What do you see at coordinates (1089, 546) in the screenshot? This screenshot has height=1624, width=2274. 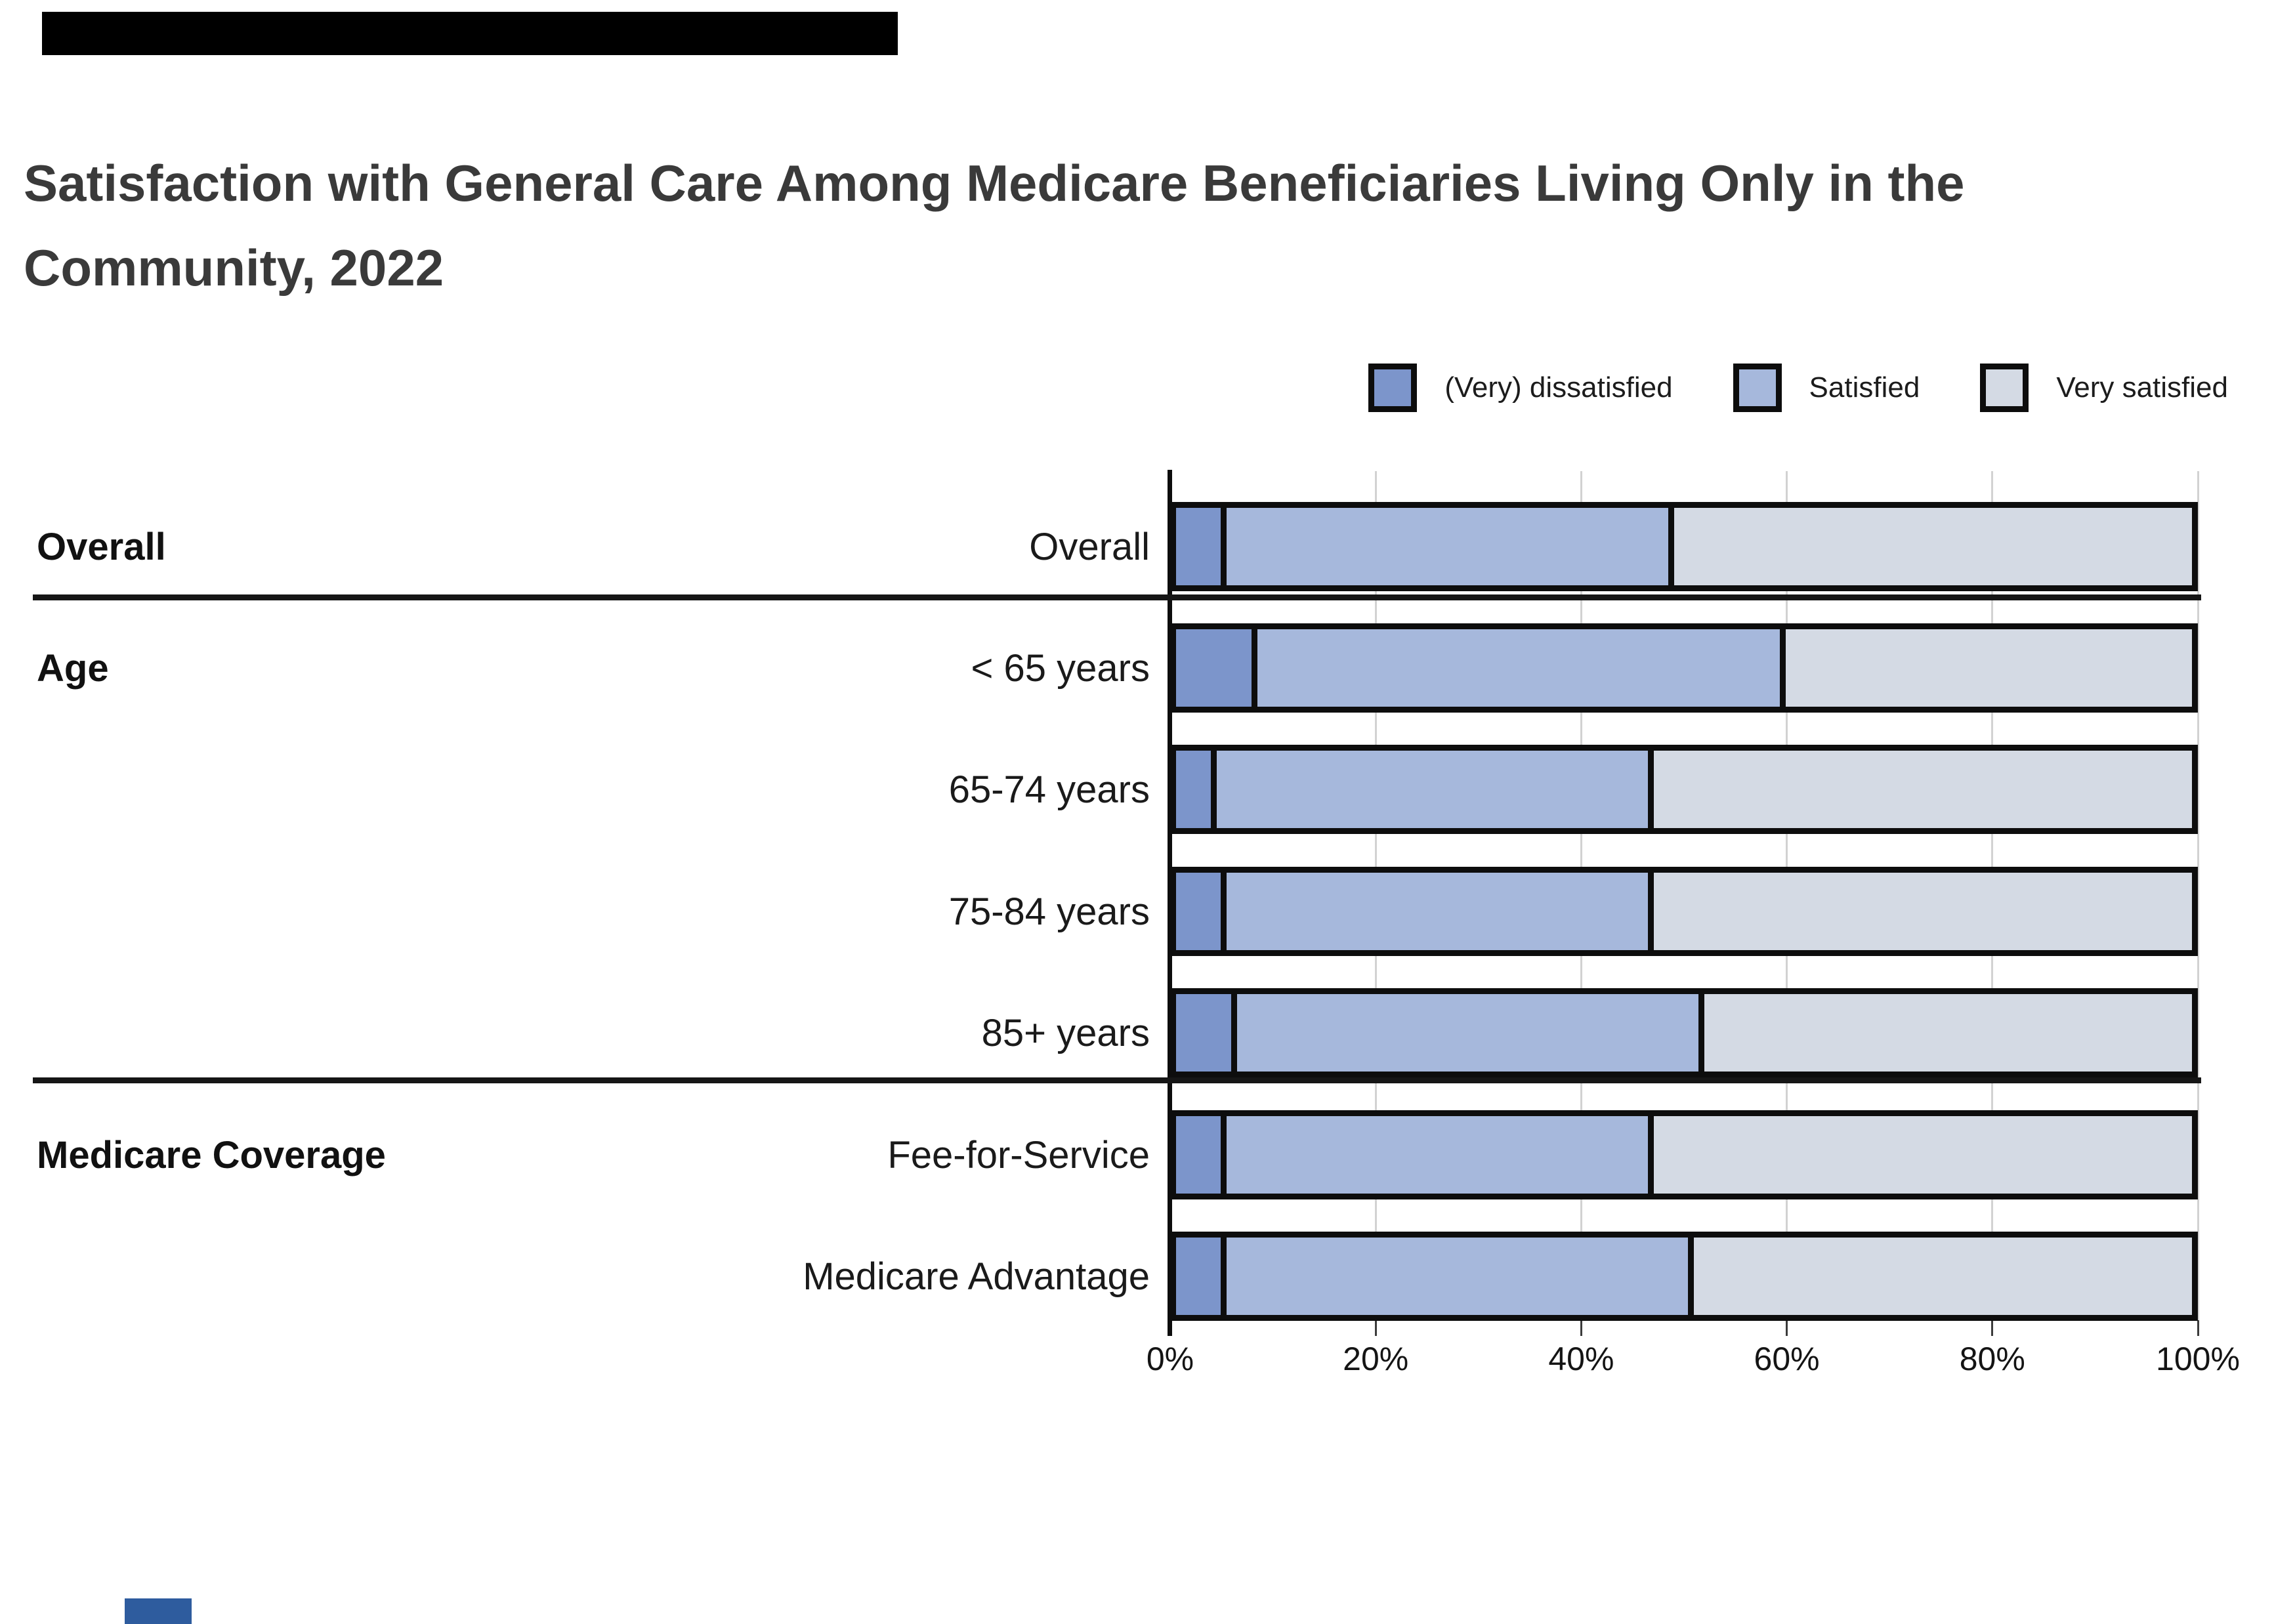 I see `row-label: Overall` at bounding box center [1089, 546].